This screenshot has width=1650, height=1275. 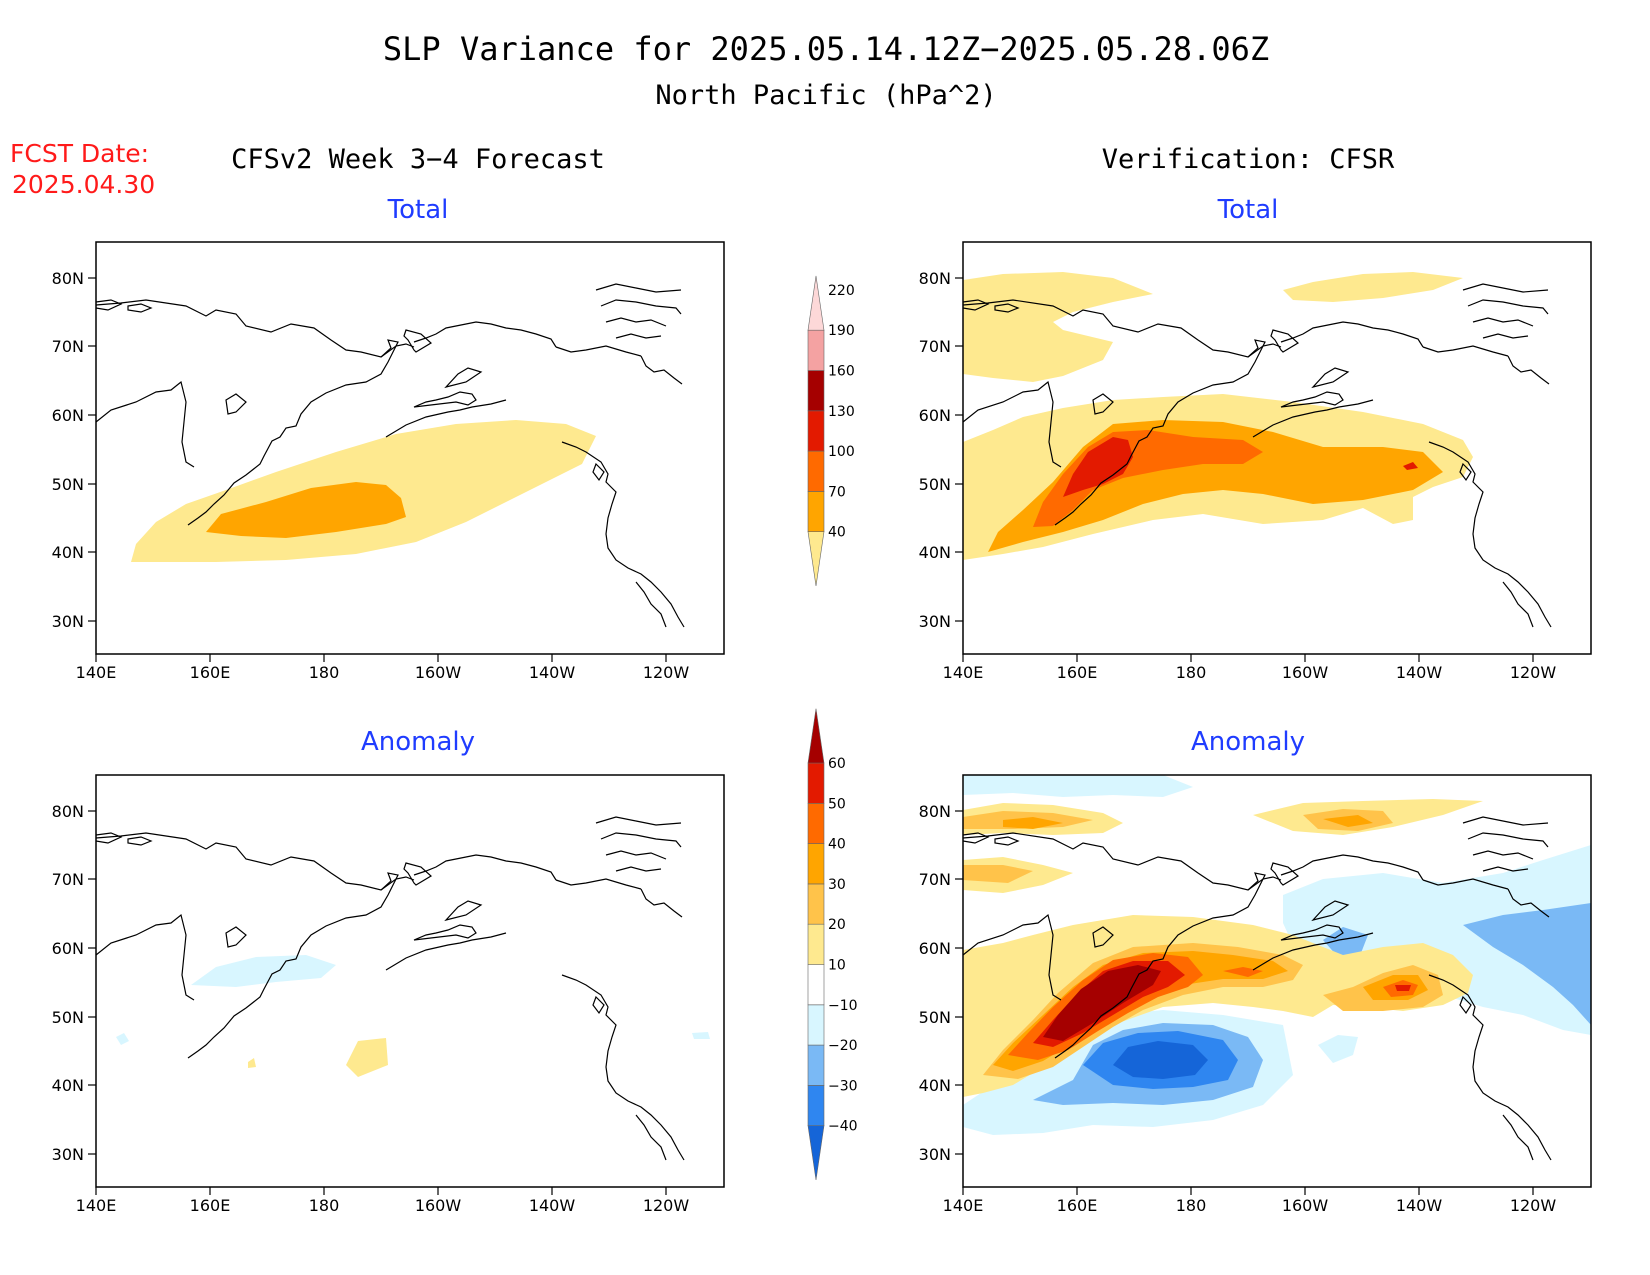 I want to click on colorbar-label: −20, so click(x=843, y=1046).